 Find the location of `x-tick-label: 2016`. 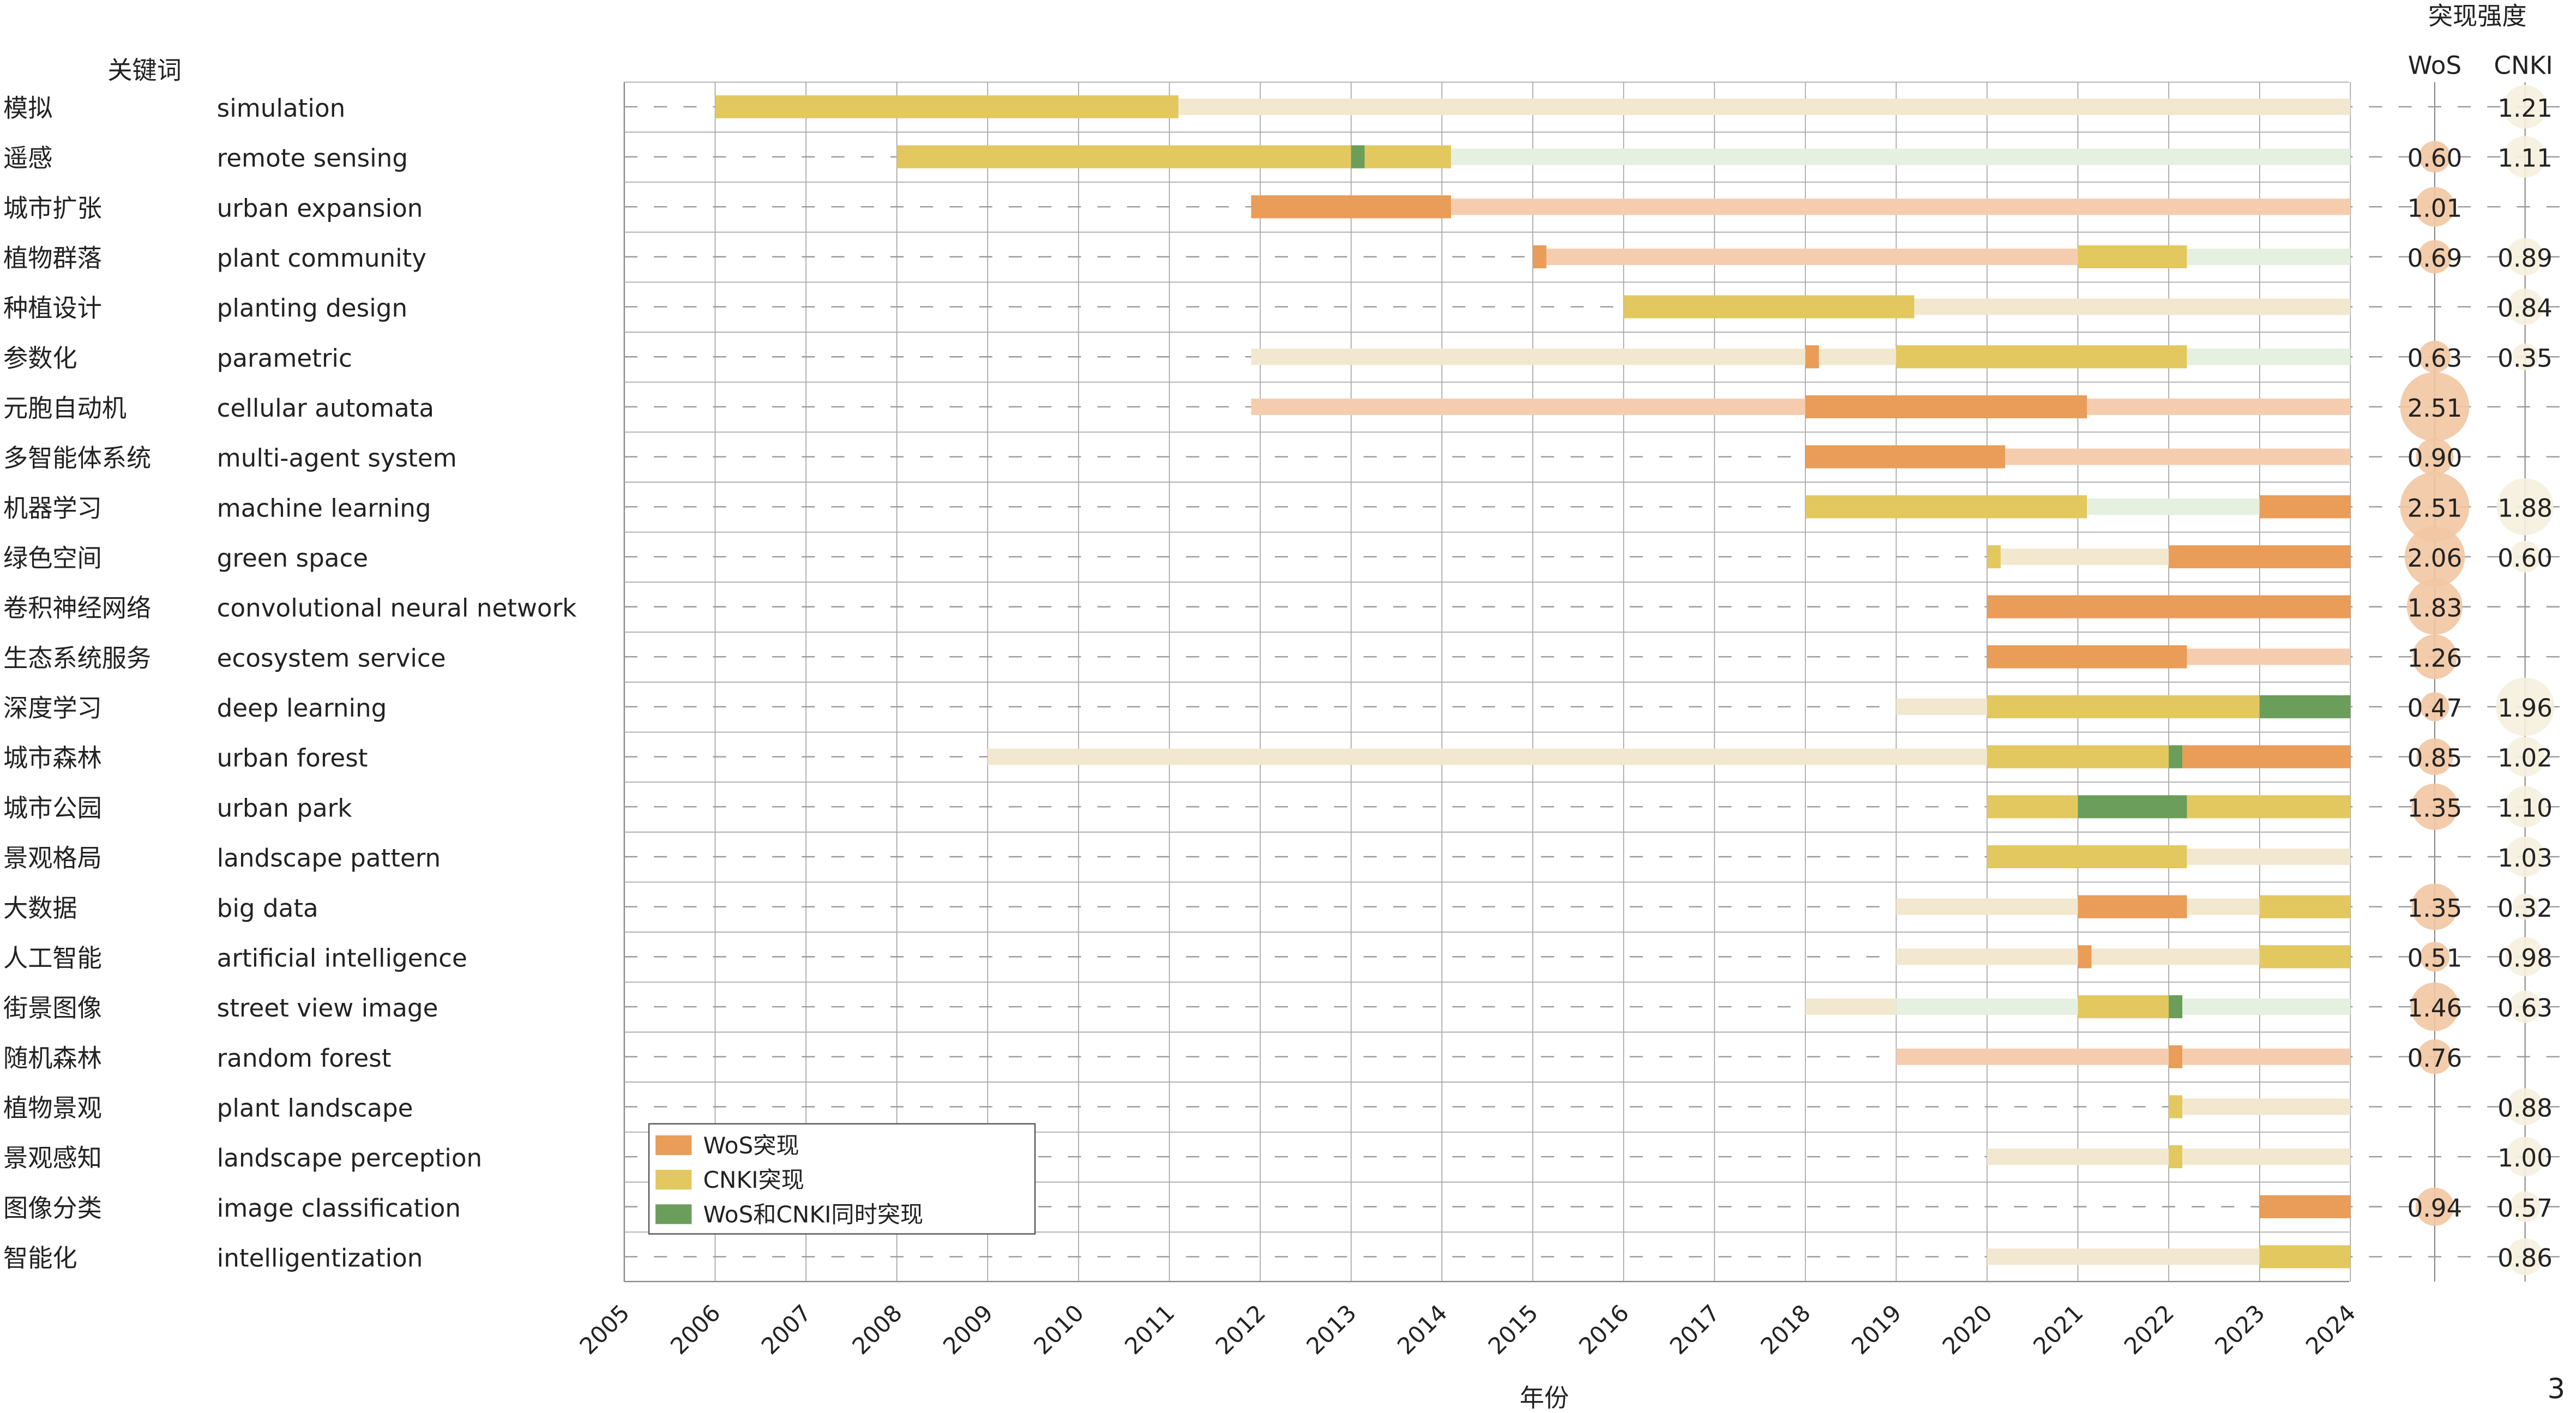

x-tick-label: 2016 is located at coordinates (1604, 1330).